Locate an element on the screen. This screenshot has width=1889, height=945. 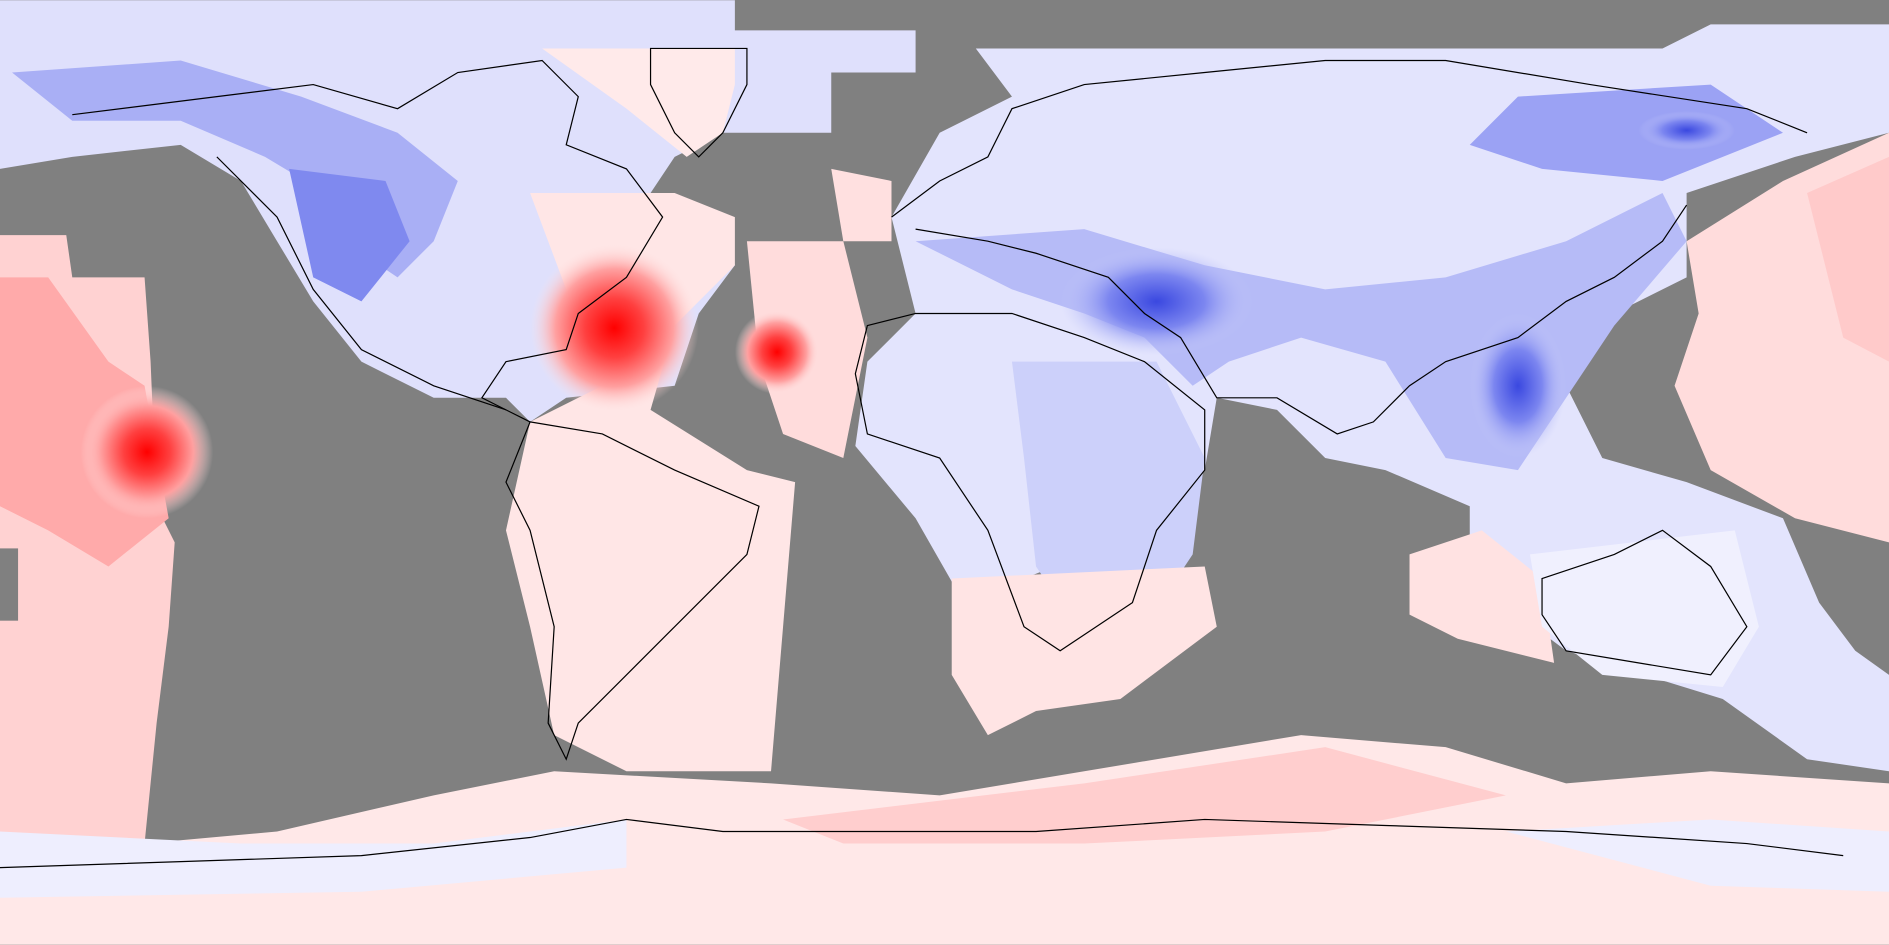
greenland-region is located at coordinates (638, 102).